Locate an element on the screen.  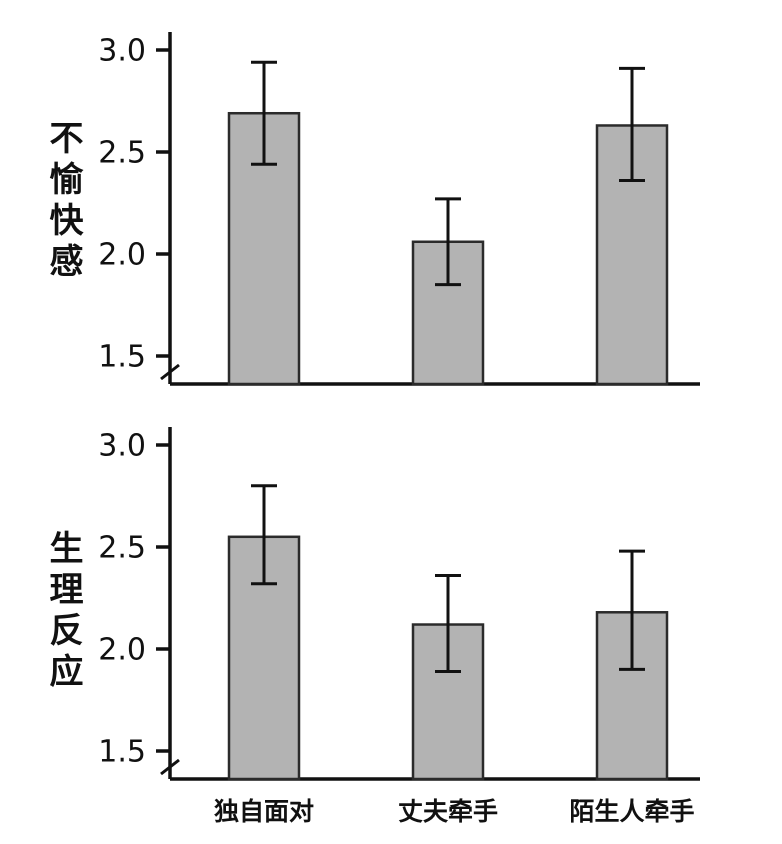
category-label-stranger-hand: 陌生人牵手 is located at coordinates (632, 811).